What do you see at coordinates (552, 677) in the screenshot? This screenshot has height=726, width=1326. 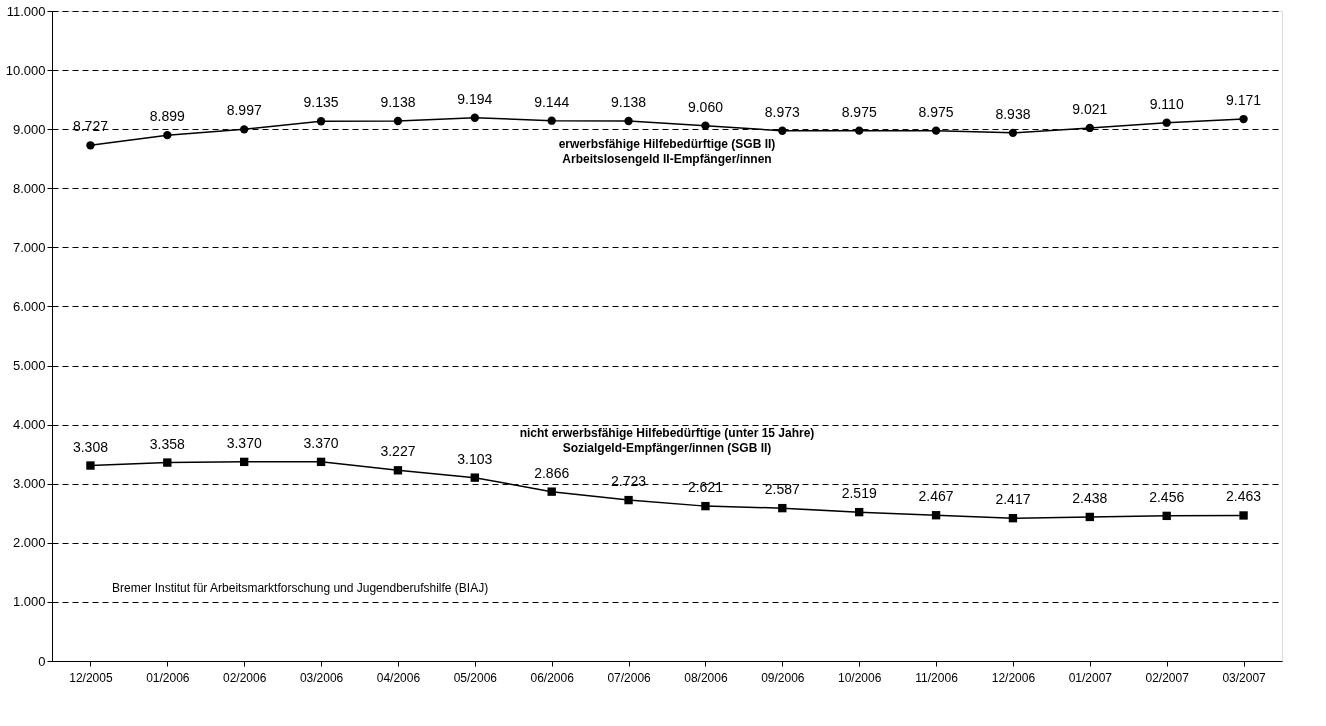 I see `x-tick-label: 06/2006` at bounding box center [552, 677].